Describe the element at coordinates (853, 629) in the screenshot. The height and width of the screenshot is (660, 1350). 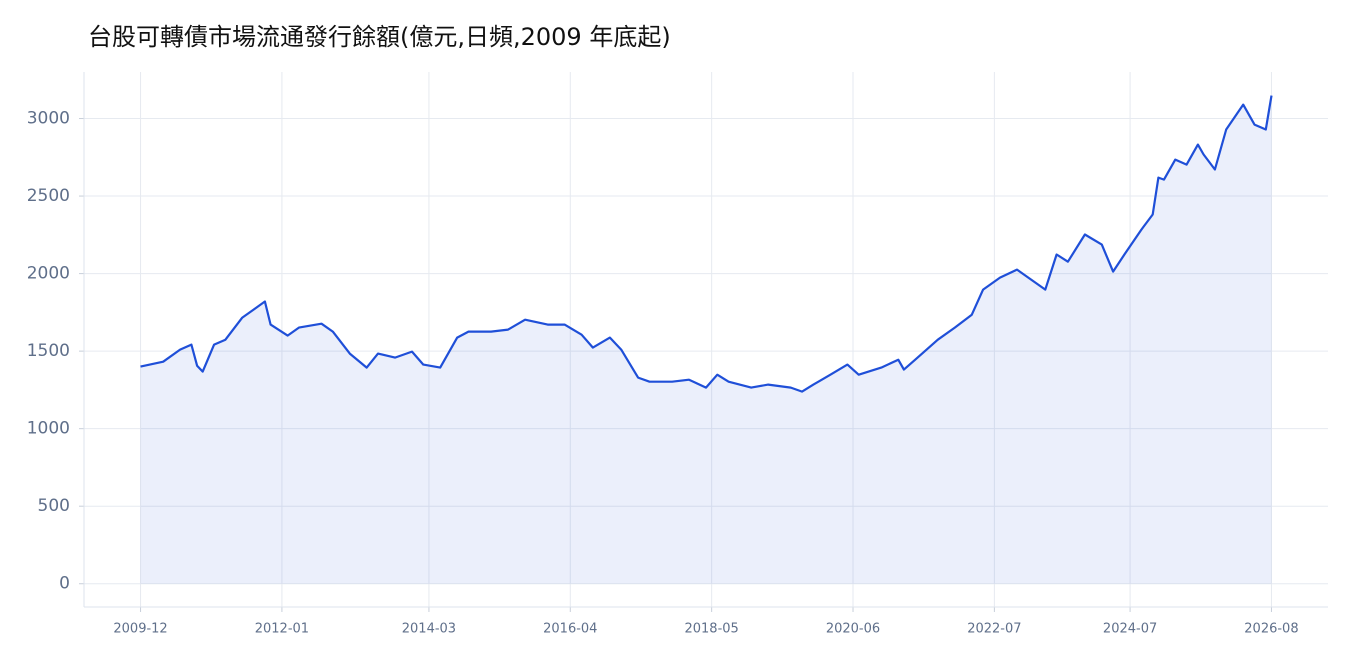
I see `x-tick-label: 2020-06` at that location.